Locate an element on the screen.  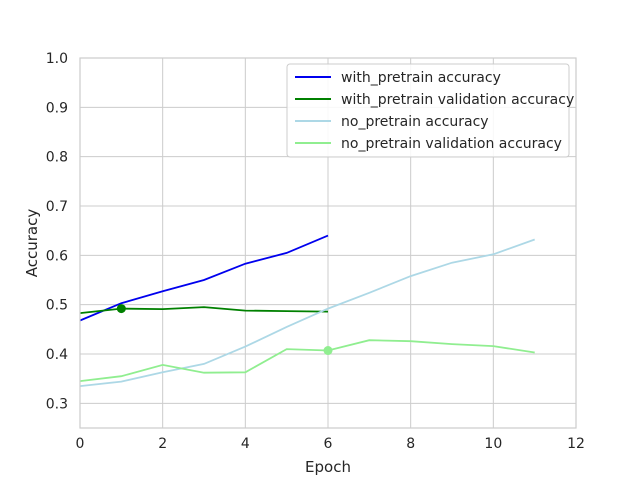
y-tick-label: 1.0 is located at coordinates (57, 59).